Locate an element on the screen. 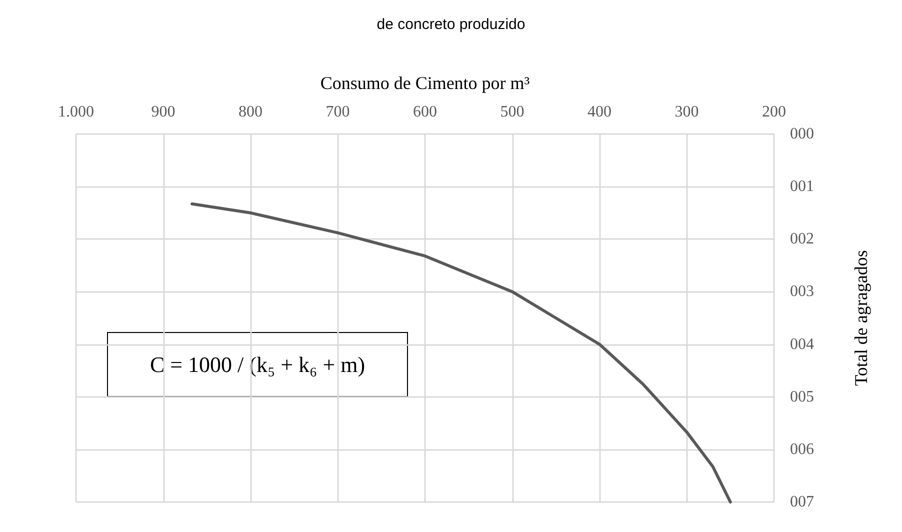  y-tick-label: 003 is located at coordinates (802, 291).